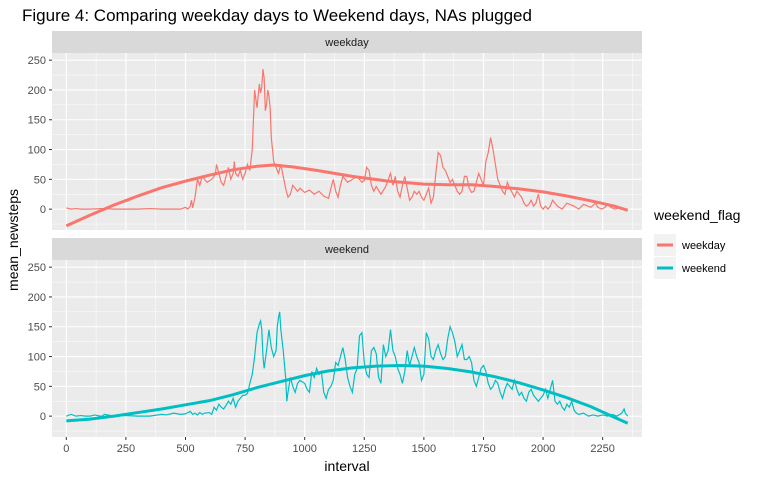 This screenshot has height=480, width=768. What do you see at coordinates (703, 246) in the screenshot?
I see `legend-label-weekday: weekday` at bounding box center [703, 246].